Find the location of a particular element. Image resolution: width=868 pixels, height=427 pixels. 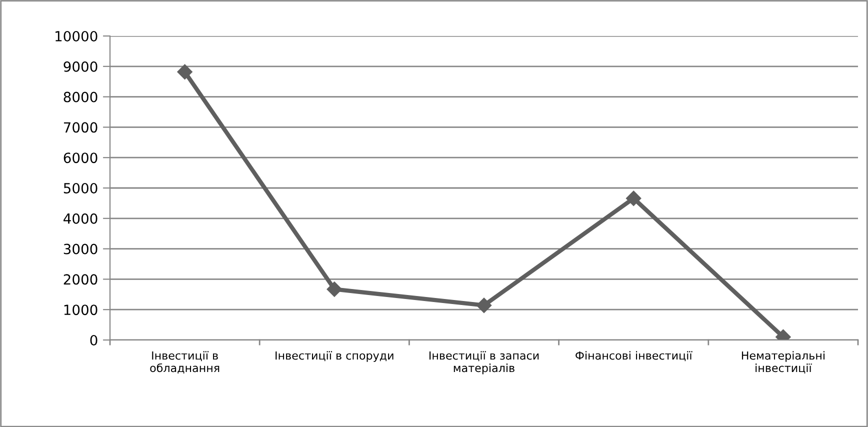

y-tick-label: 9000 is located at coordinates (81, 66).